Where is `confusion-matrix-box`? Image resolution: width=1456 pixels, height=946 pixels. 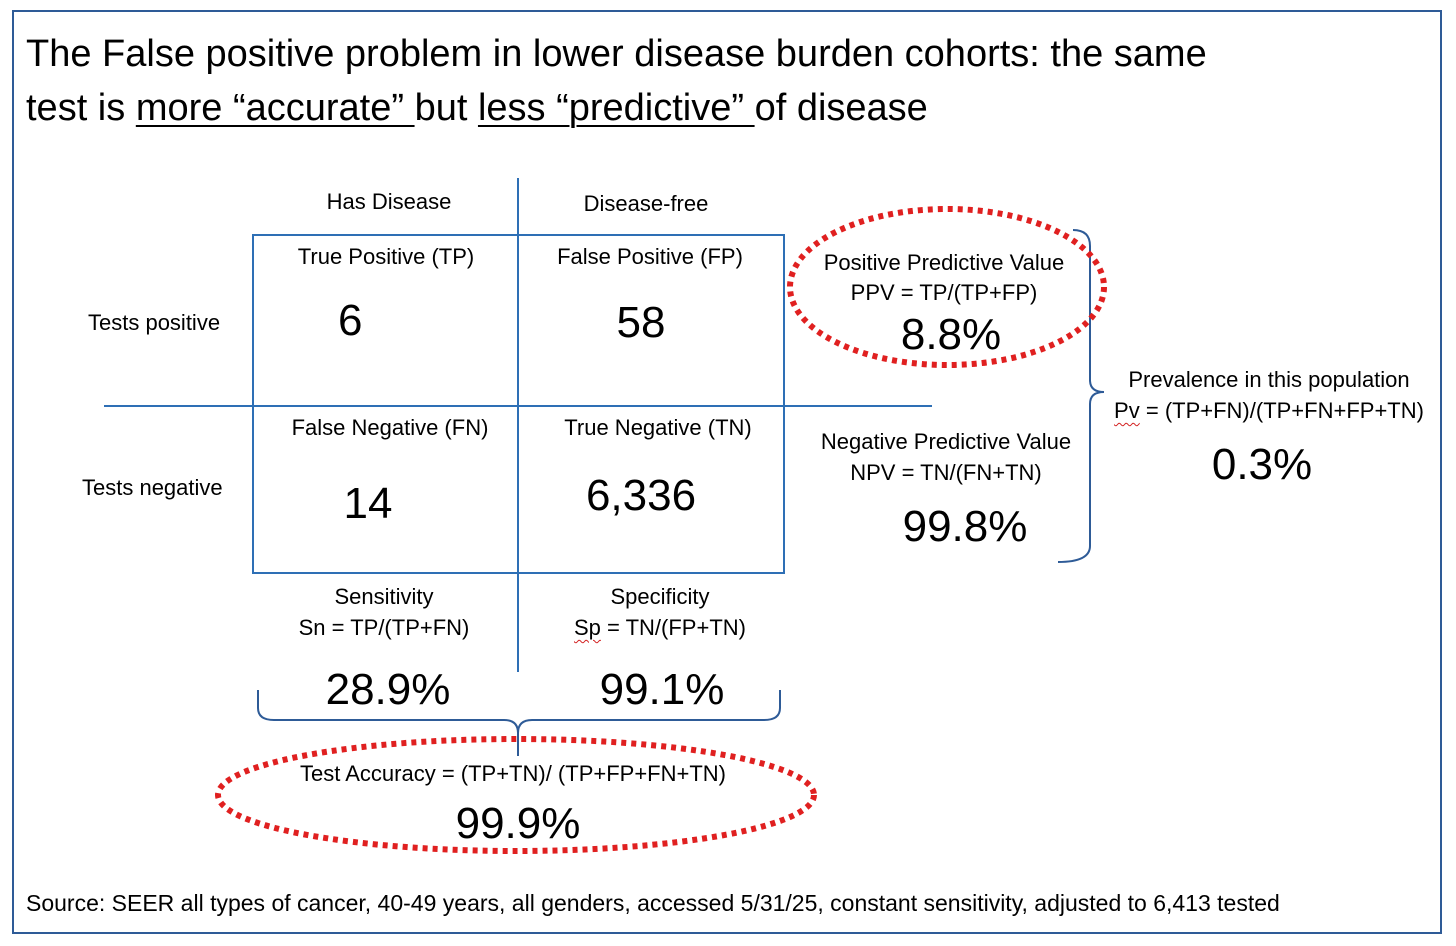 confusion-matrix-box is located at coordinates (518, 404).